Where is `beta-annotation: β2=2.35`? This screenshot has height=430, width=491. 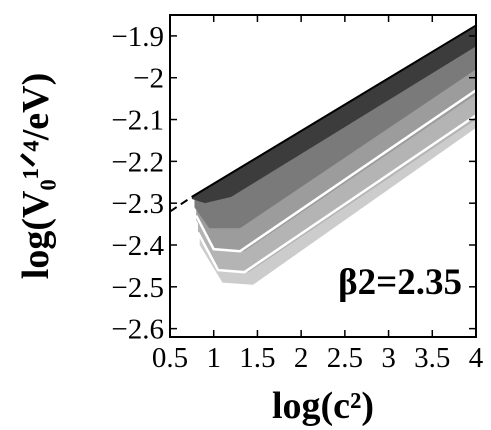 beta-annotation: β2=2.35 is located at coordinates (400, 282).